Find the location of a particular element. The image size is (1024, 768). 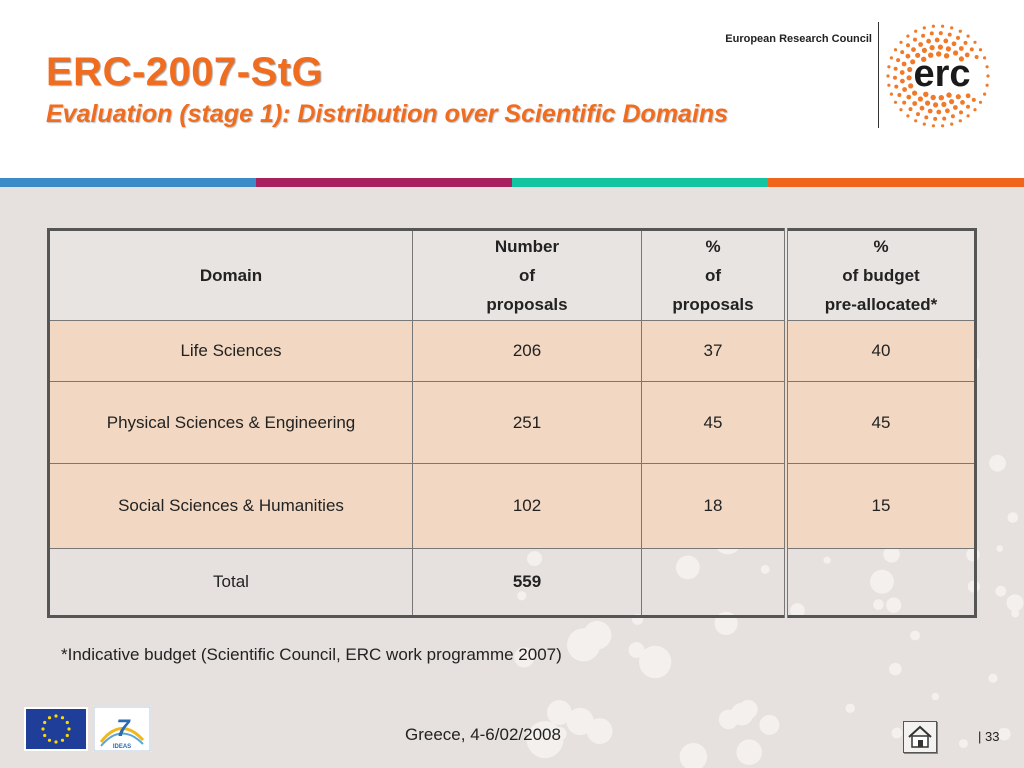

erc-logo-text: erc is located at coordinates (941, 74).